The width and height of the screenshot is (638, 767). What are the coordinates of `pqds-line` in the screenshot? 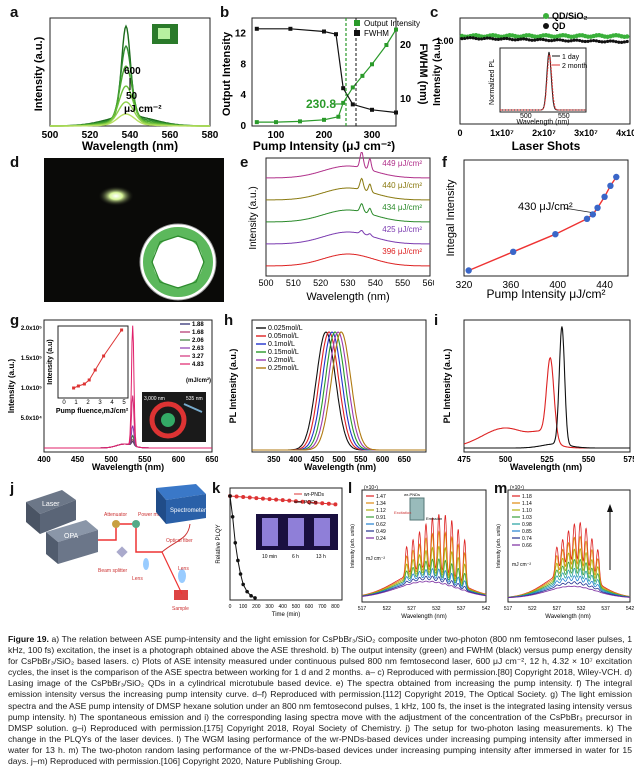 It's located at (242, 547).